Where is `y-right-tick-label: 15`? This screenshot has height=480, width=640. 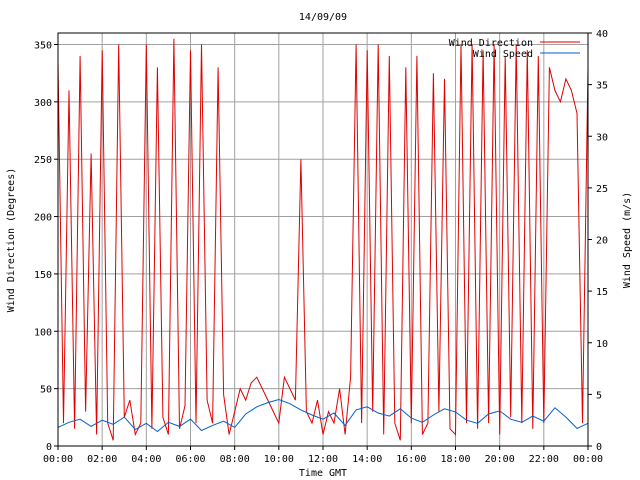
y-right-tick-label: 15 is located at coordinates (602, 292).